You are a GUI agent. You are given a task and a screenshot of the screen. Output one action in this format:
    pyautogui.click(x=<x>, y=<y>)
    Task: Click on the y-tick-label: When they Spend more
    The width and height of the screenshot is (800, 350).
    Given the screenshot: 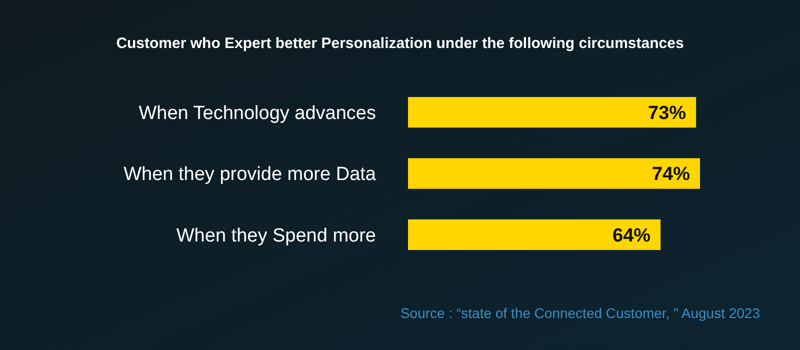 What is the action you would take?
    pyautogui.click(x=276, y=235)
    